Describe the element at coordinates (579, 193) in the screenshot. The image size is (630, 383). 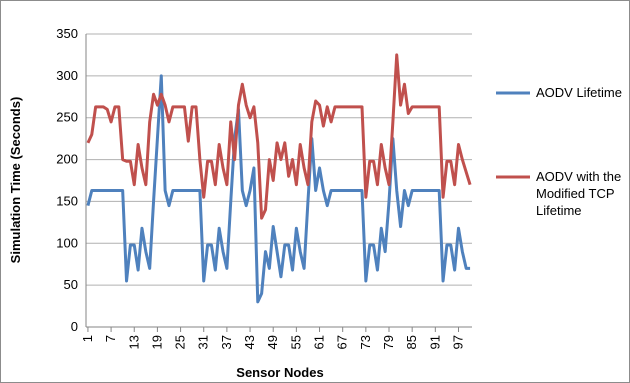
I see `legend-label: AODV with the Modified TCP Lifetime` at that location.